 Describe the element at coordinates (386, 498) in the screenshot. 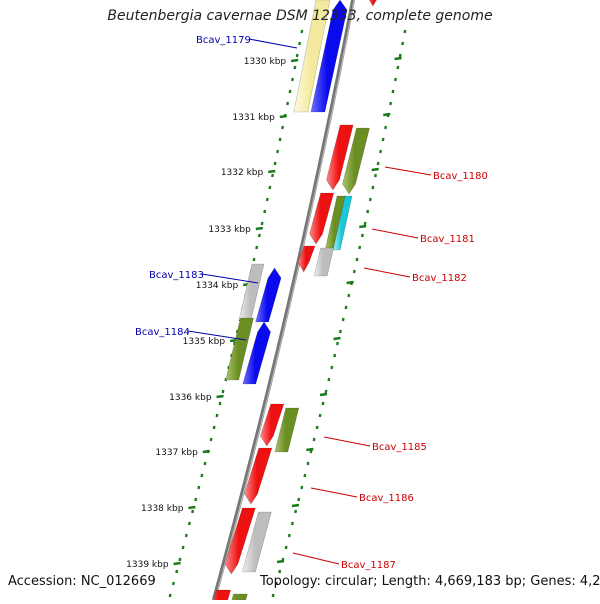

I see `gene-label: Bcav_1186` at that location.